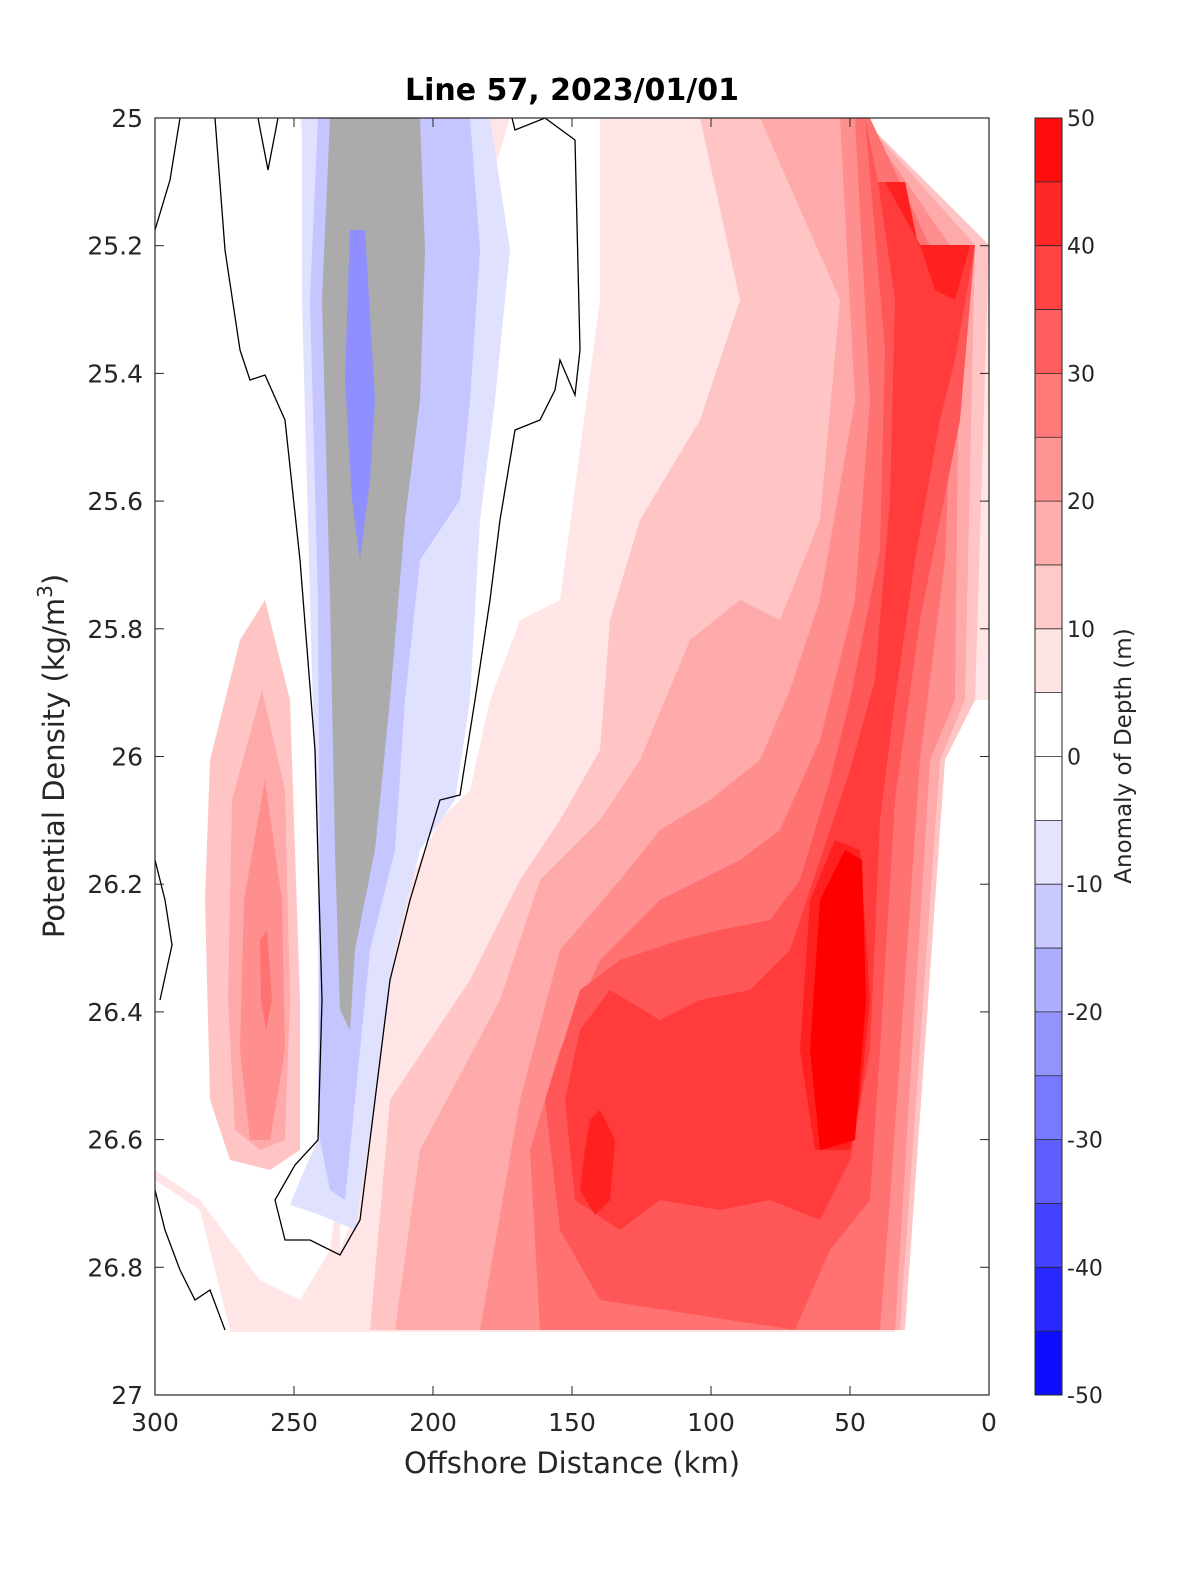 This screenshot has height=1575, width=1200. Describe the element at coordinates (1124, 755) in the screenshot. I see `colorbar-label: Anomaly of Depth (m)` at that location.